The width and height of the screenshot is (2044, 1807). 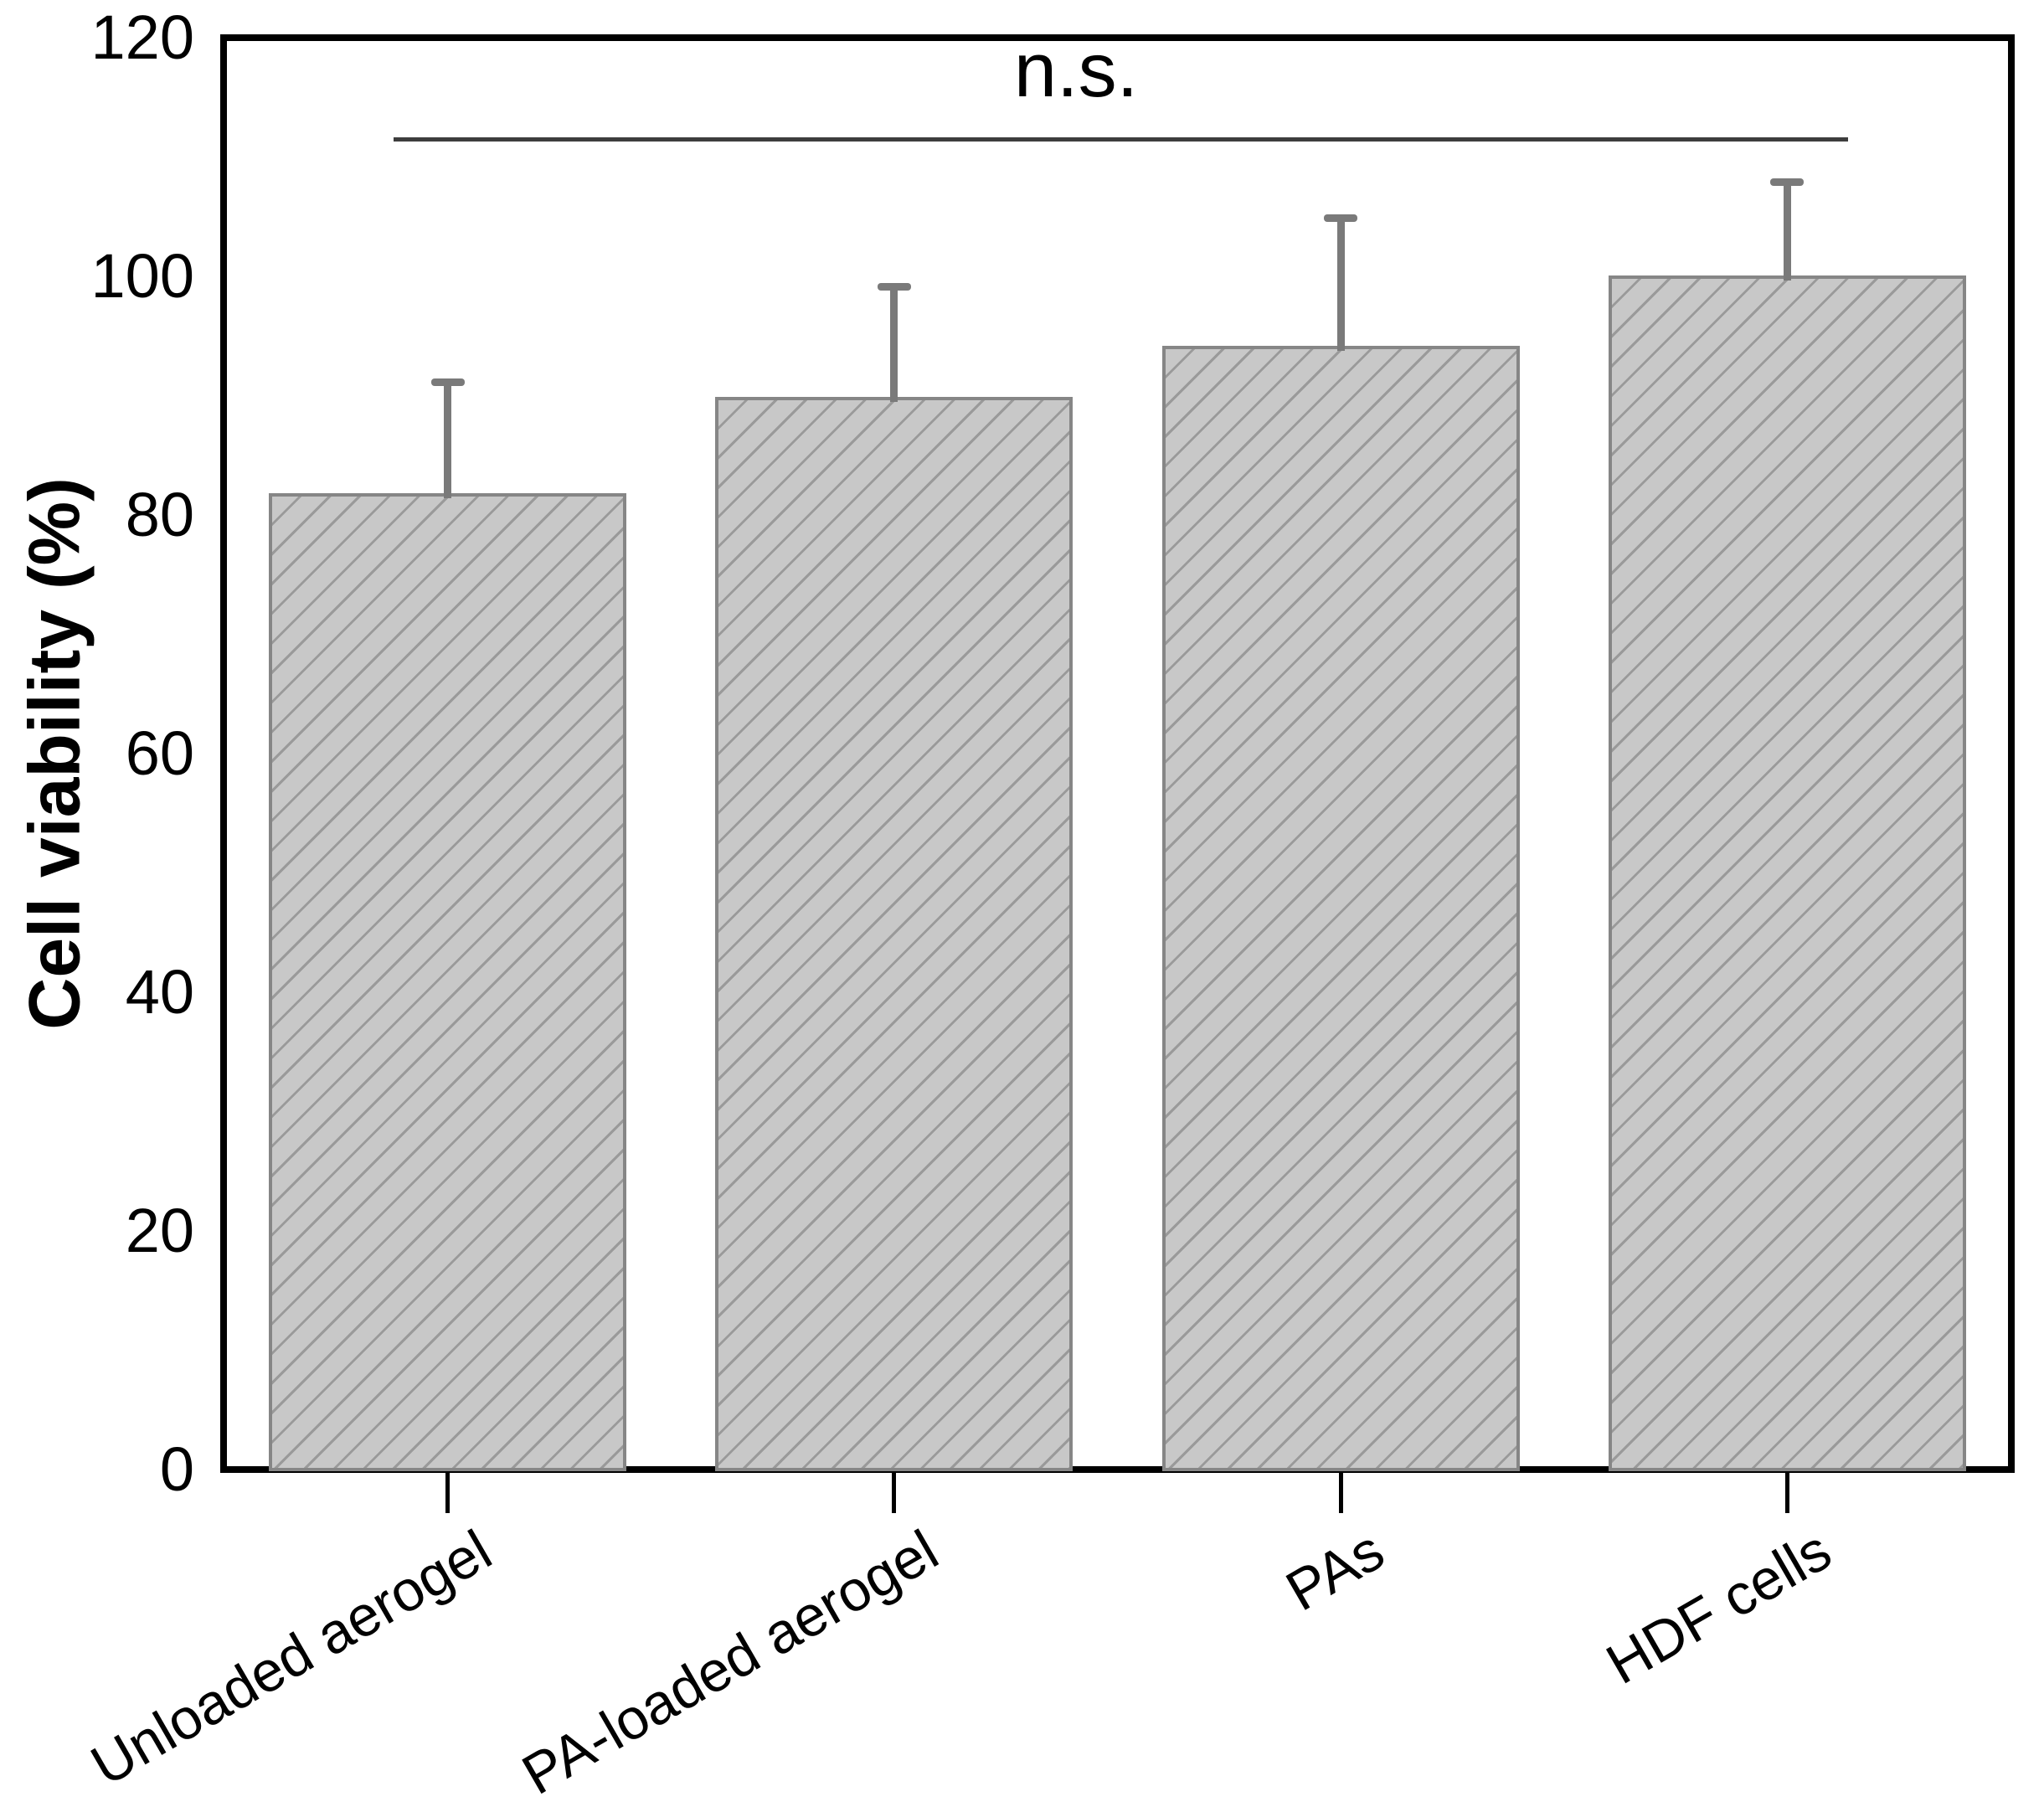 I want to click on y-tick-label: 80, so click(x=159, y=514).